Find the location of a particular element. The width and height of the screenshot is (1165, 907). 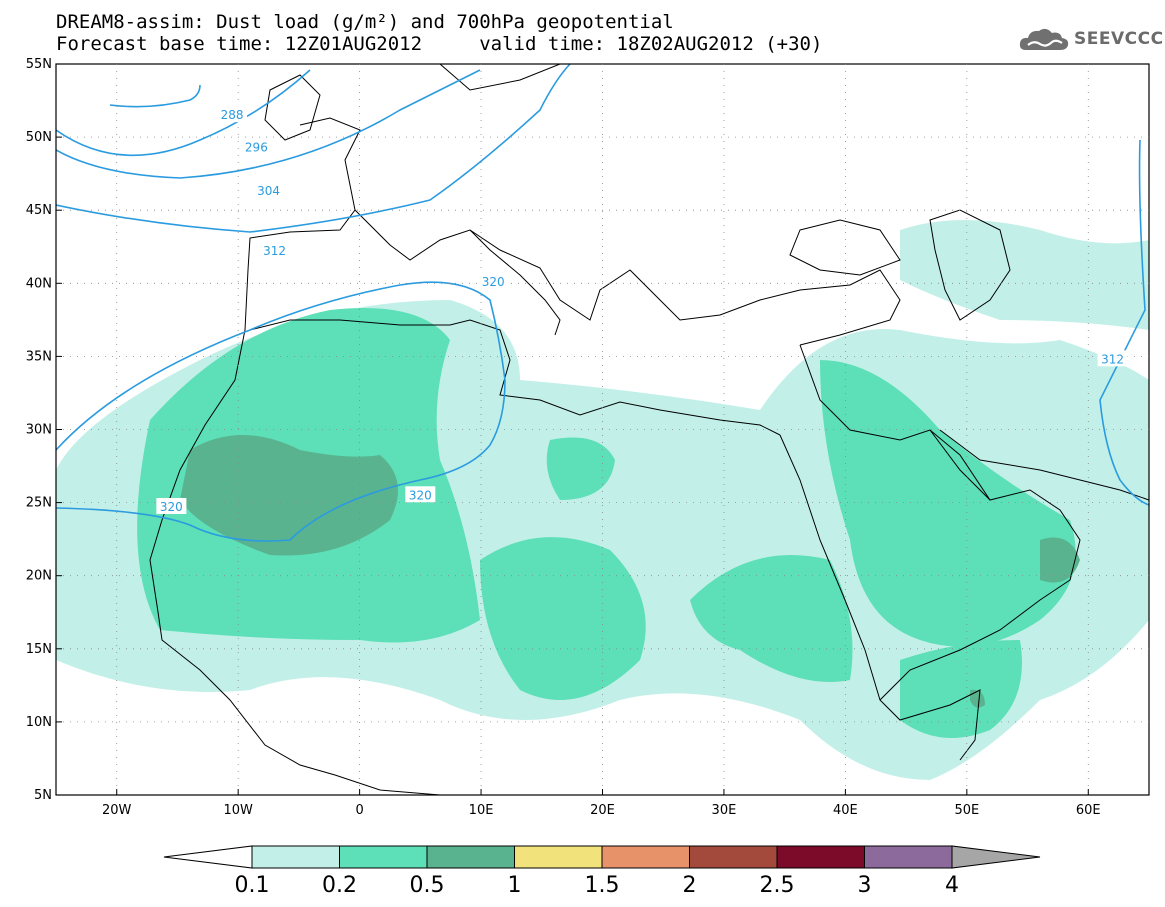

dust-area-0.2-chad is located at coordinates (563, 618).